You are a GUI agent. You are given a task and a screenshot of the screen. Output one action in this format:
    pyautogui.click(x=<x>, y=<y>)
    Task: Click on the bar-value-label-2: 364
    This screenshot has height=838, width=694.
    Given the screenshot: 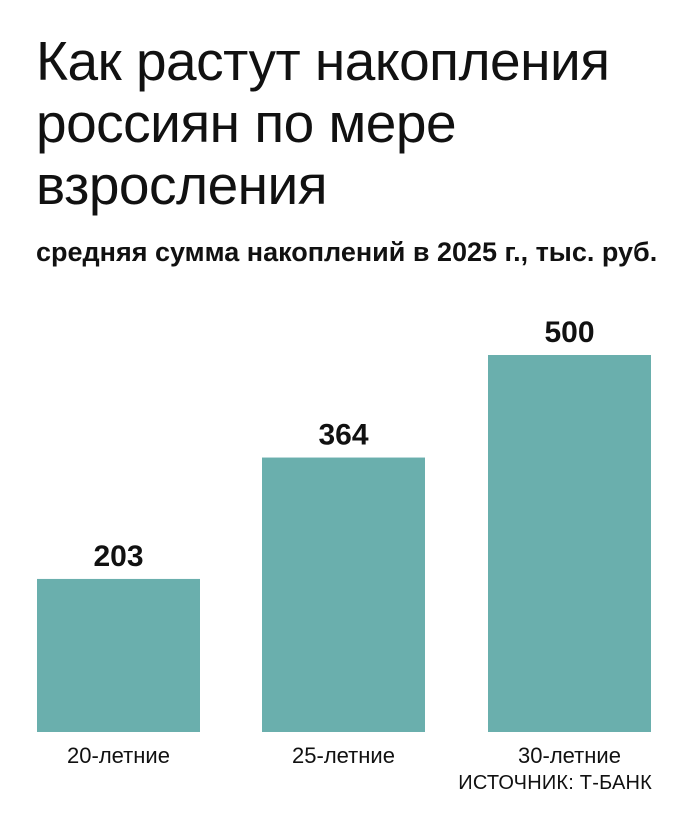 What is the action you would take?
    pyautogui.click(x=343, y=435)
    